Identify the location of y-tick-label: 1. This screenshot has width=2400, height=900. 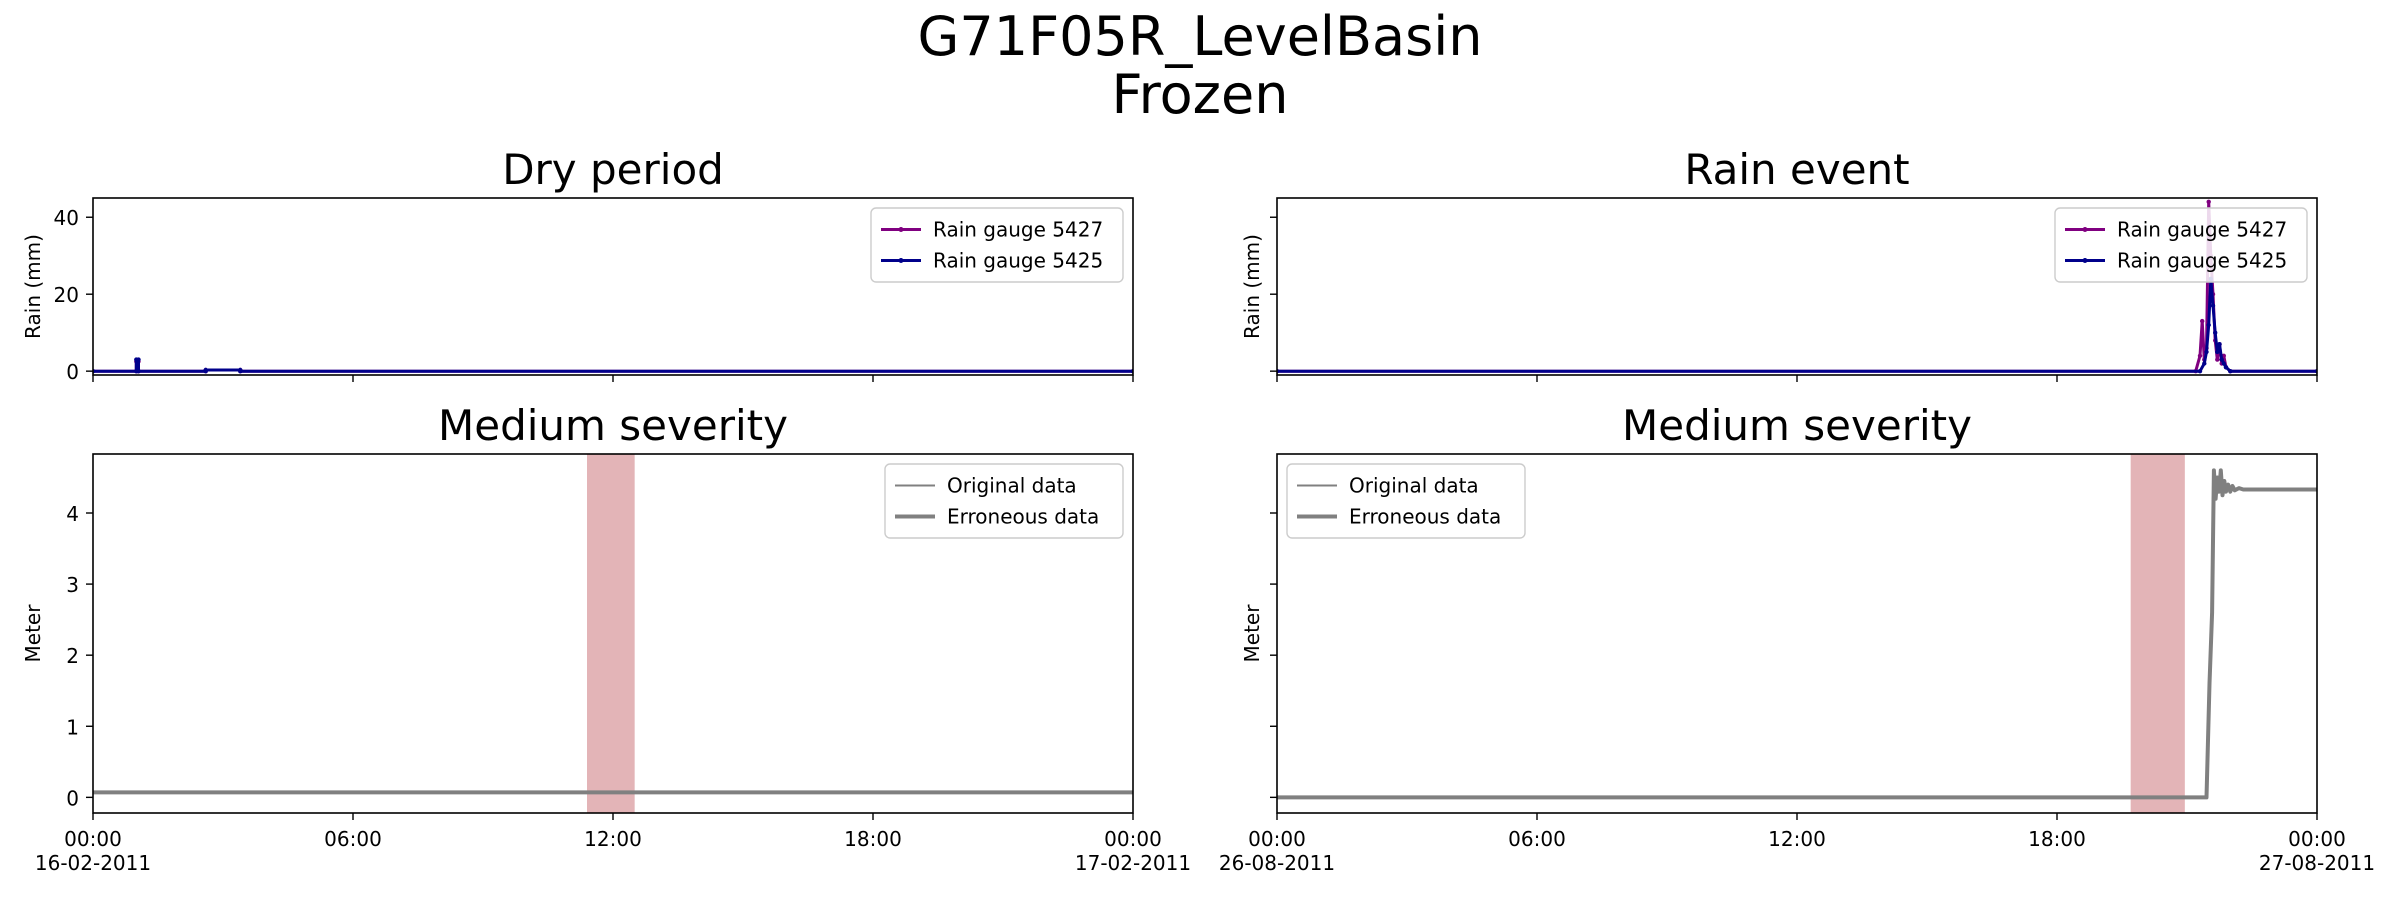
(72, 727).